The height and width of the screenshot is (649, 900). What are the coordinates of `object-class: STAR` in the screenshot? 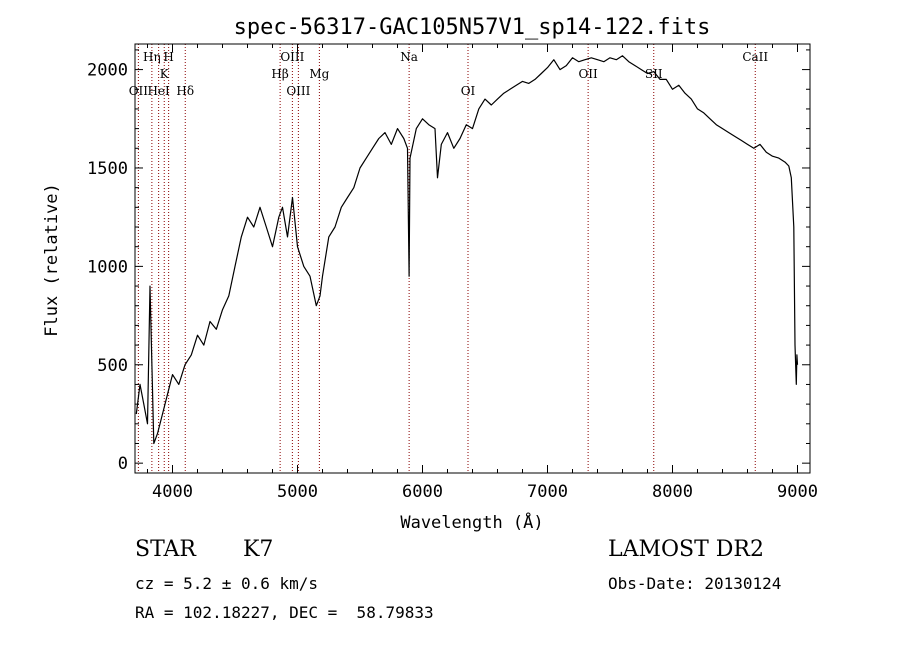 It's located at (165, 549).